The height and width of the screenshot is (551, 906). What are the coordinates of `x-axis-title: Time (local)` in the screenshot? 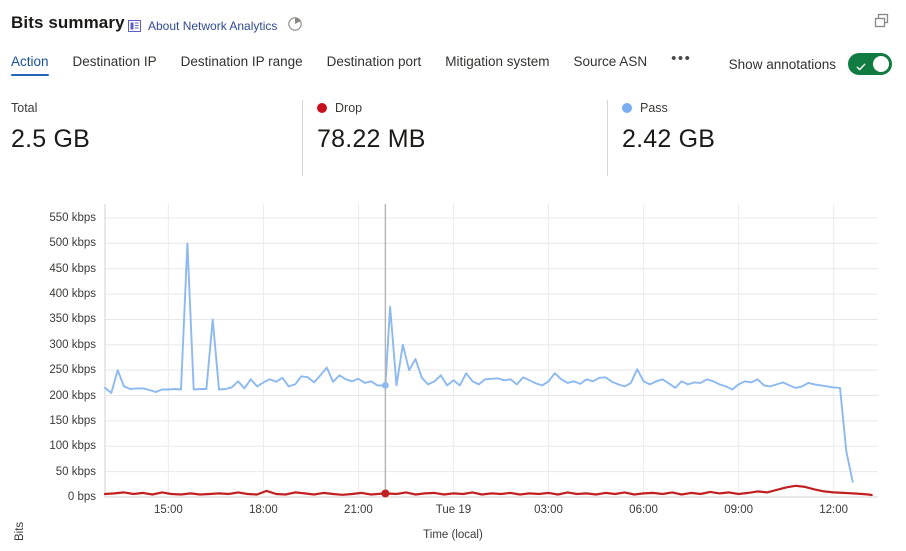 It's located at (453, 535).